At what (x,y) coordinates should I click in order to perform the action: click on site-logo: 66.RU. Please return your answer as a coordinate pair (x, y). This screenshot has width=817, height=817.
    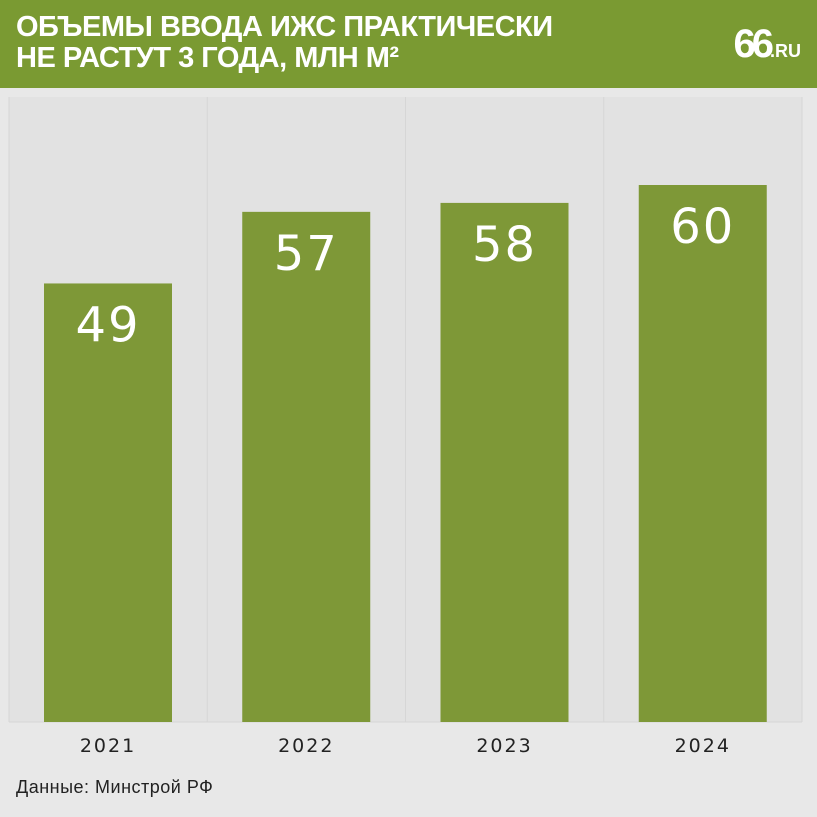
    Looking at the image, I should click on (768, 44).